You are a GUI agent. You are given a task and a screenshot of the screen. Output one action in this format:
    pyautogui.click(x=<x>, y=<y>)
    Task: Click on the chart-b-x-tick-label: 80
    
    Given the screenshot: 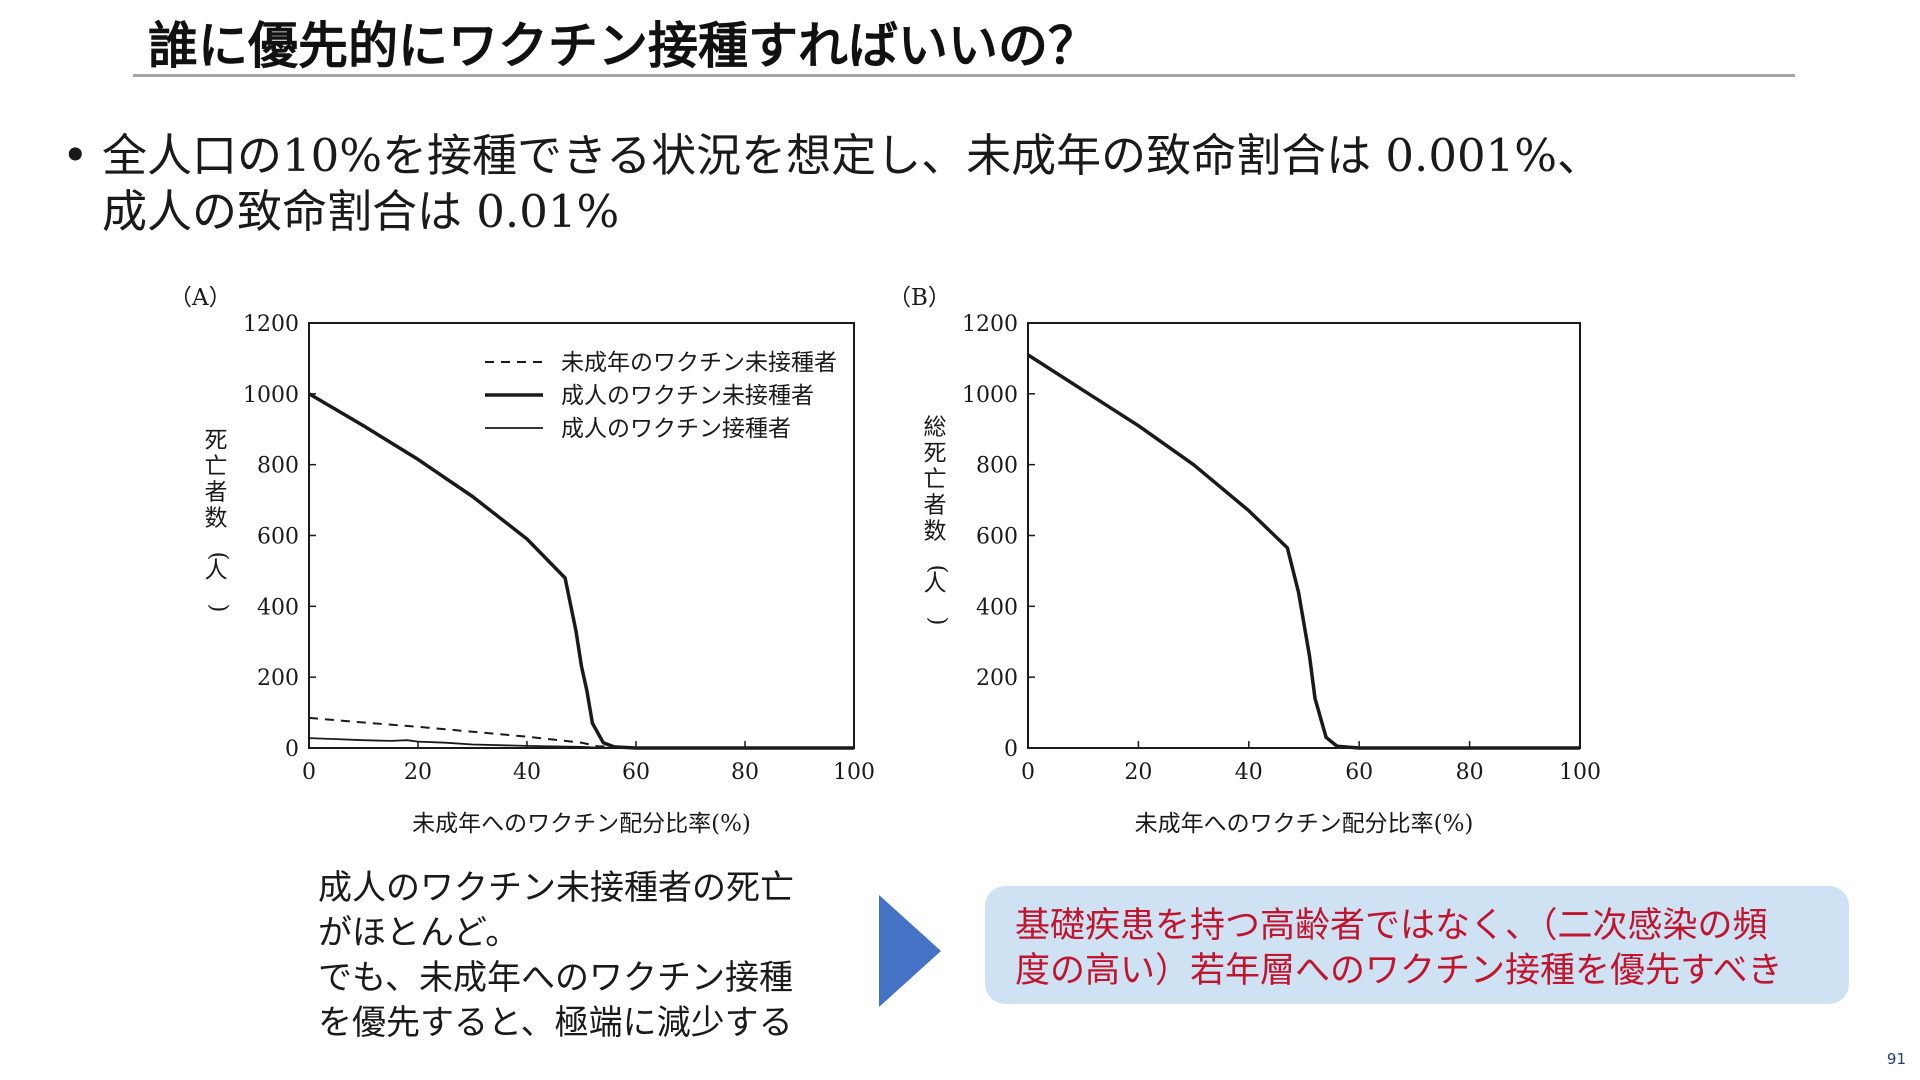 What is the action you would take?
    pyautogui.click(x=1470, y=772)
    